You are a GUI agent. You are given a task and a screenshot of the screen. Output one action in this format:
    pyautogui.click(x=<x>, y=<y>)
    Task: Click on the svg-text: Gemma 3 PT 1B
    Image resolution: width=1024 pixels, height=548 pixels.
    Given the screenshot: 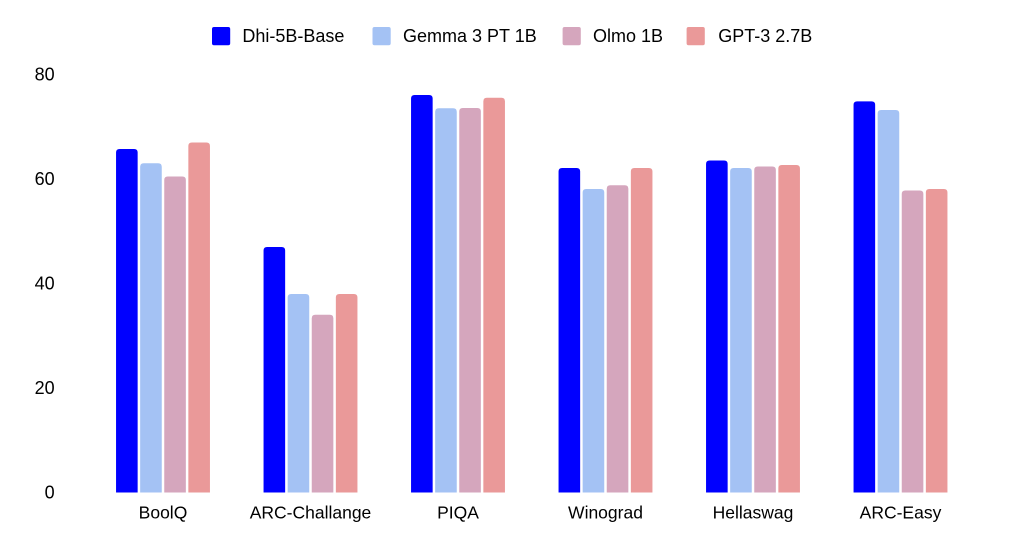 What is the action you would take?
    pyautogui.click(x=470, y=36)
    